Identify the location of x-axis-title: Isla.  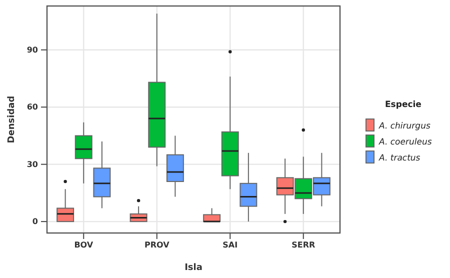
(193, 268).